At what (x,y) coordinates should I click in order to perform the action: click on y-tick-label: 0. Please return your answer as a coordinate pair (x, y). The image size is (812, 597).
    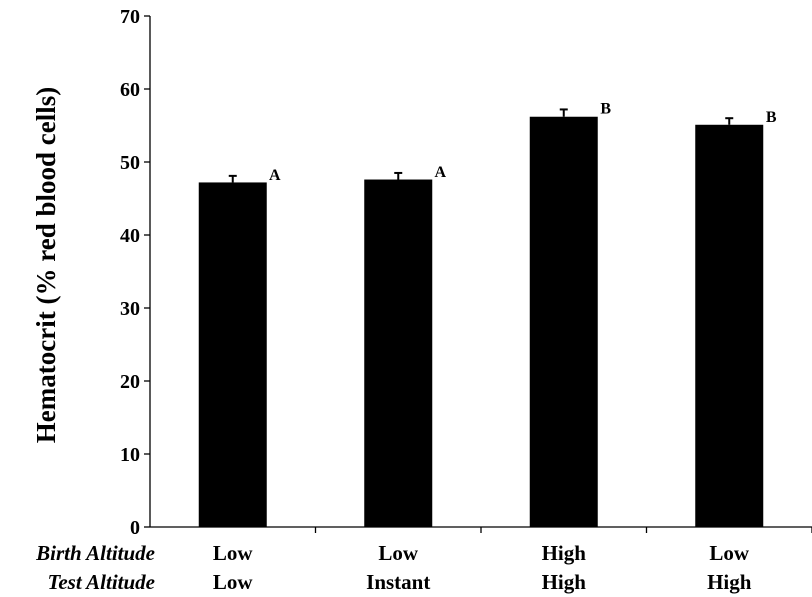
    Looking at the image, I should click on (135, 528).